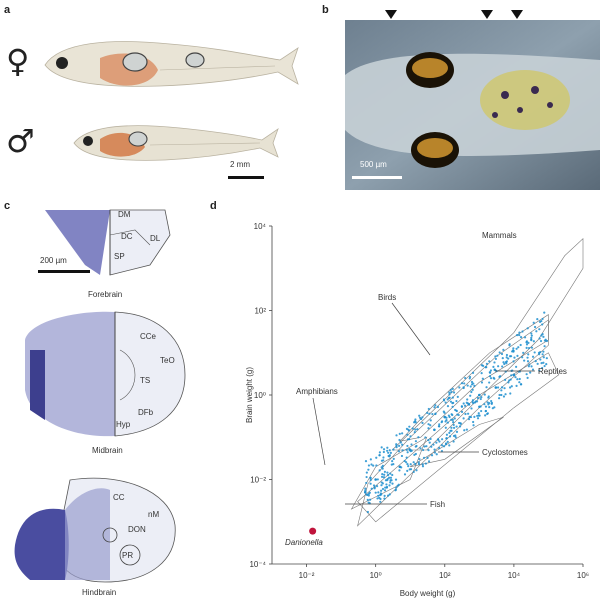 The image size is (600, 600). I want to click on region-cc: CC, so click(119, 497).